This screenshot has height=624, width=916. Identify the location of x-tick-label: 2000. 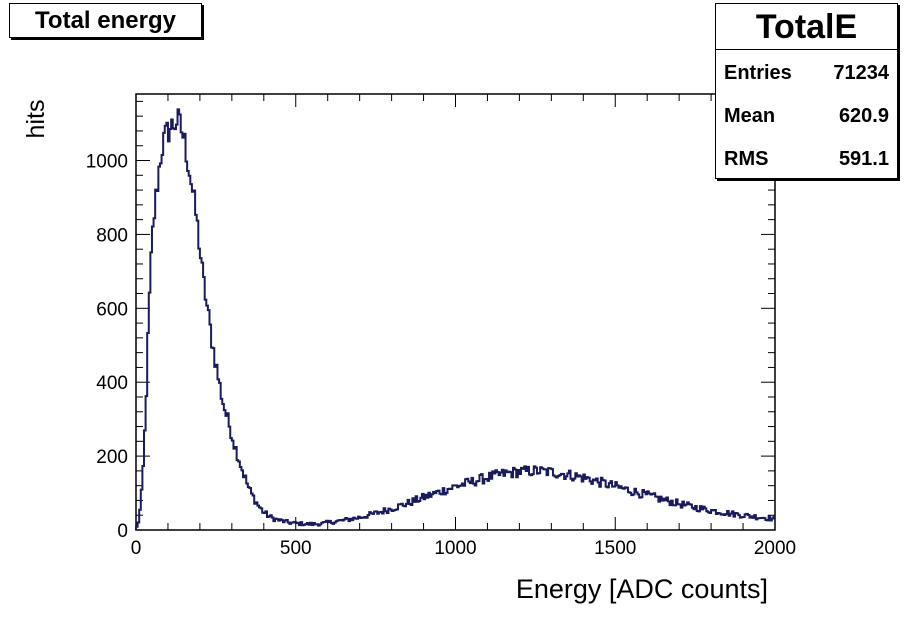
(775, 548).